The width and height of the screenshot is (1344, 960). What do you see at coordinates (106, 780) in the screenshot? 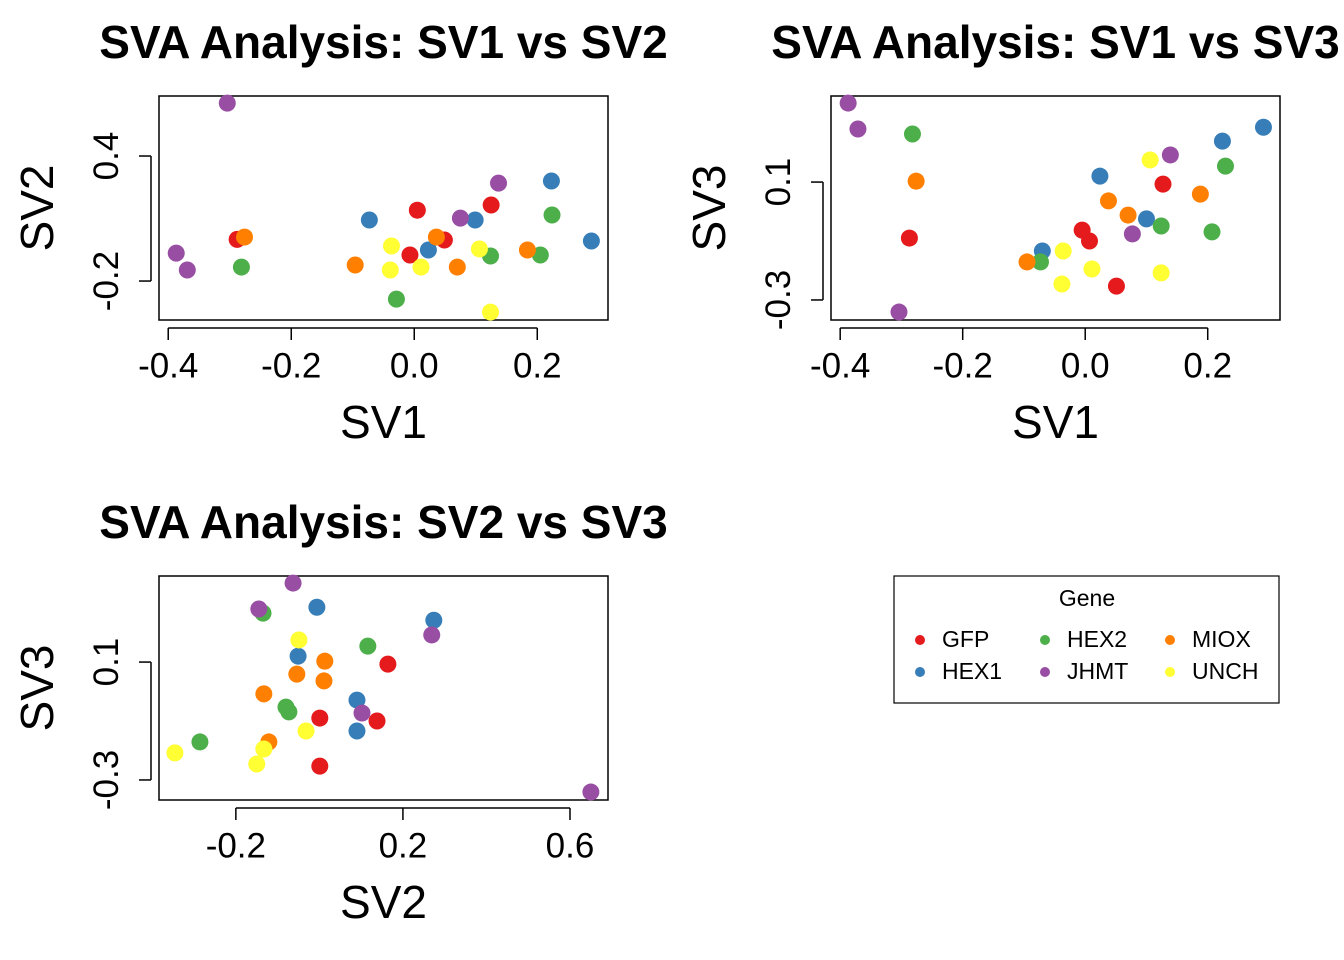
I see `y-tick-label: -0.3` at bounding box center [106, 780].